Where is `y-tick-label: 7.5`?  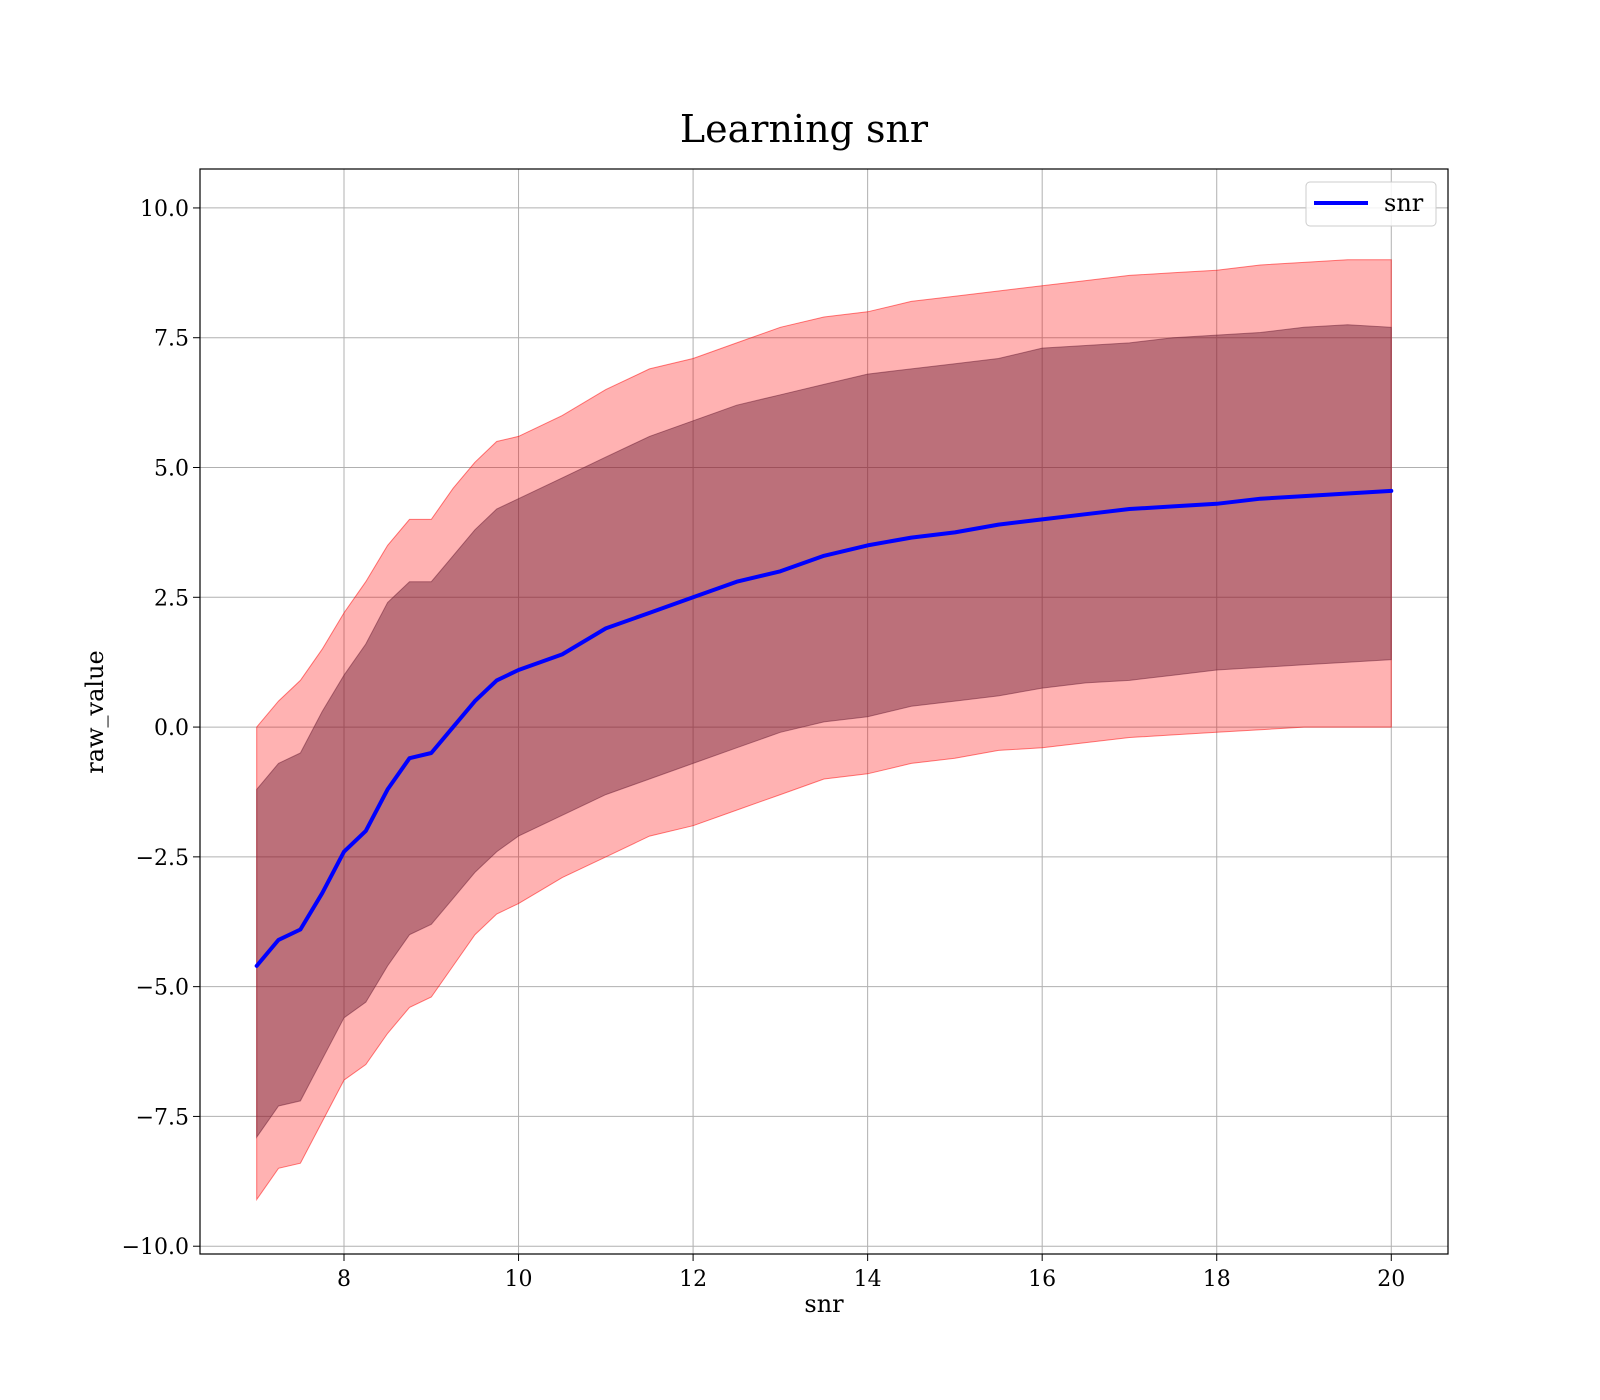
y-tick-label: 7.5 is located at coordinates (171, 339).